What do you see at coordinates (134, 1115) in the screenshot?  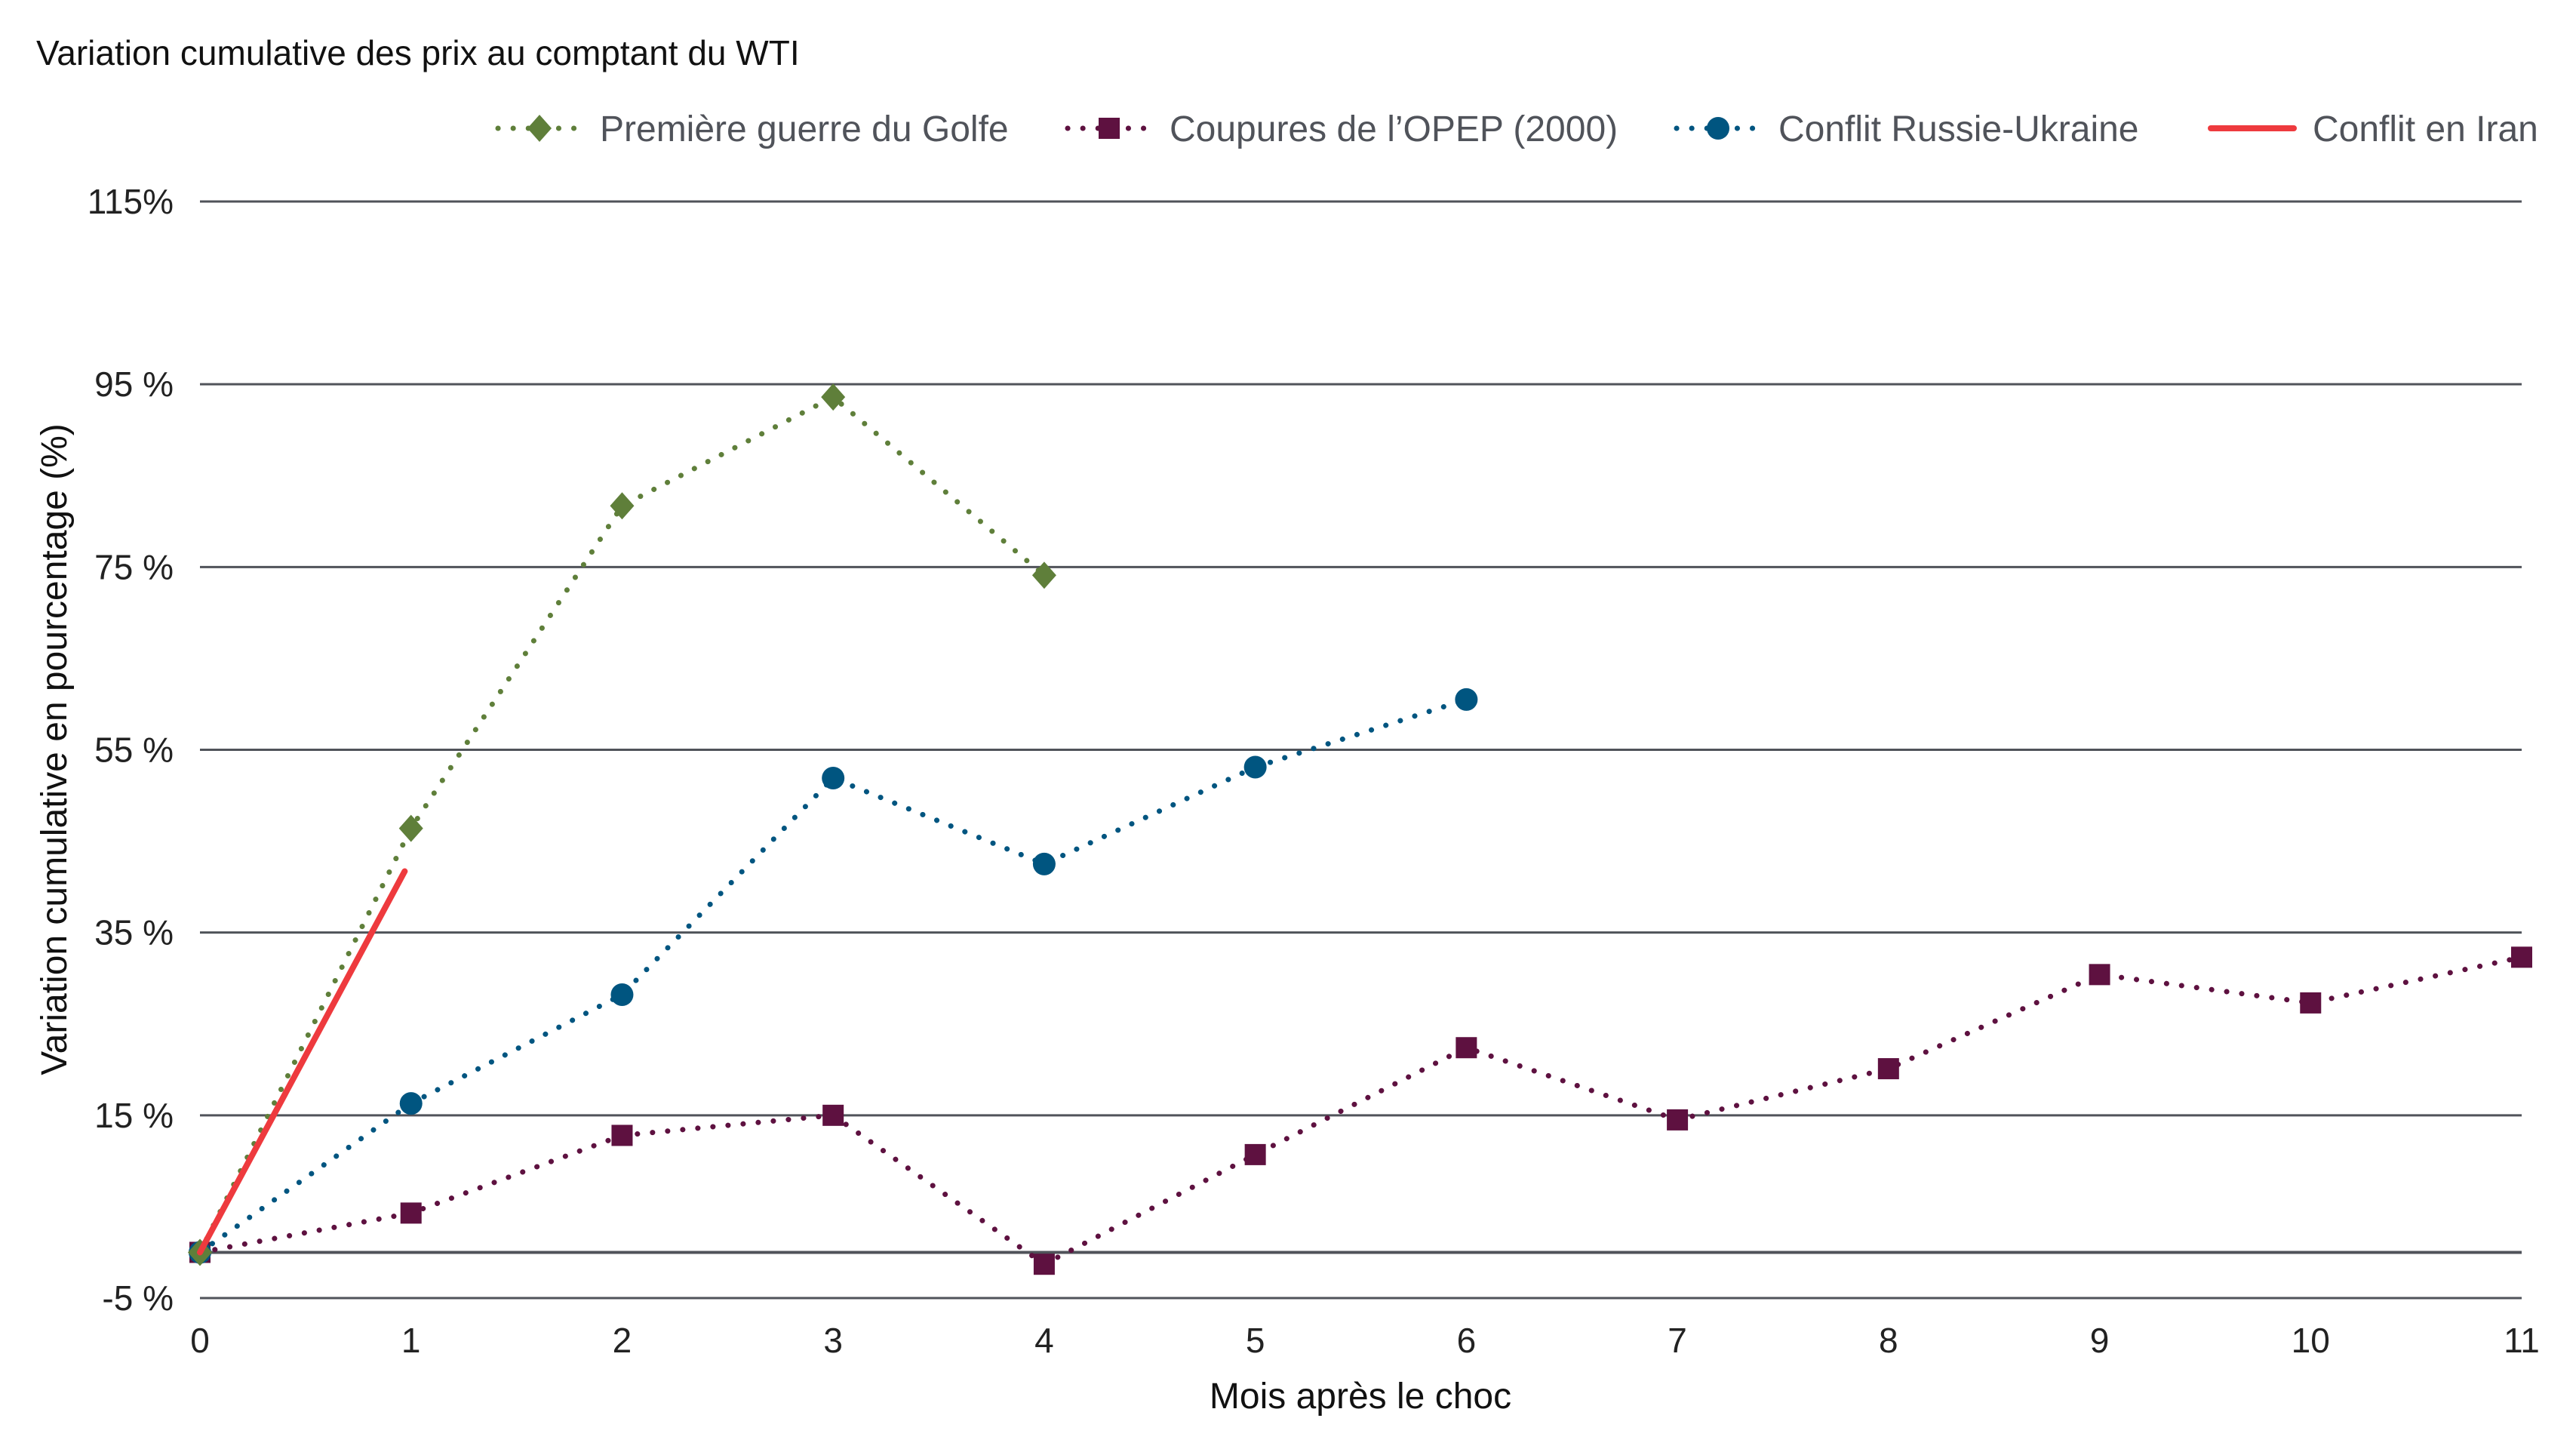 I see `y-tick-label: 15 %` at bounding box center [134, 1115].